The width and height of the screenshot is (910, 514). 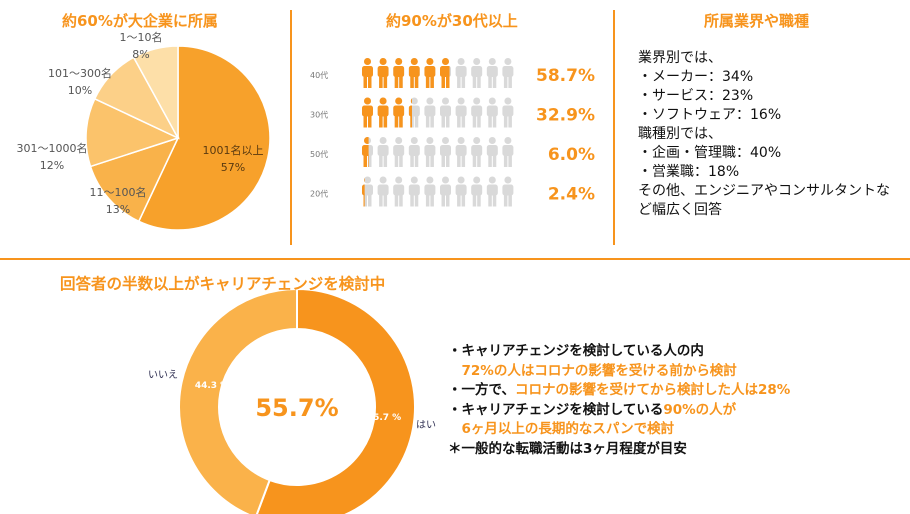 I want to click on age-title: 約90%が30代以上, so click(x=452, y=21).